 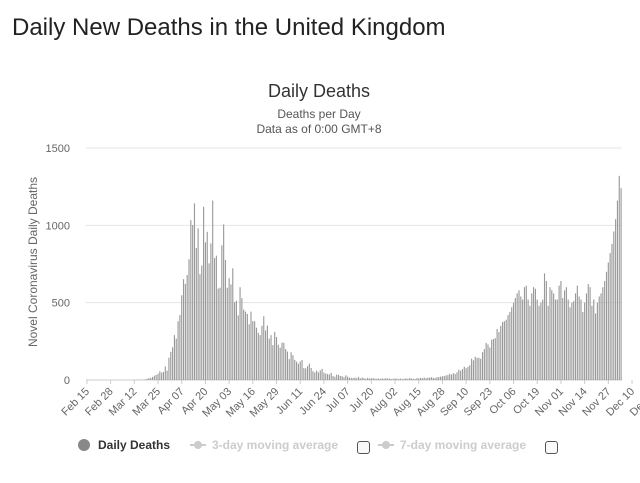 What do you see at coordinates (124, 445) in the screenshot?
I see `legend-item-daily-deaths: Daily Deaths` at bounding box center [124, 445].